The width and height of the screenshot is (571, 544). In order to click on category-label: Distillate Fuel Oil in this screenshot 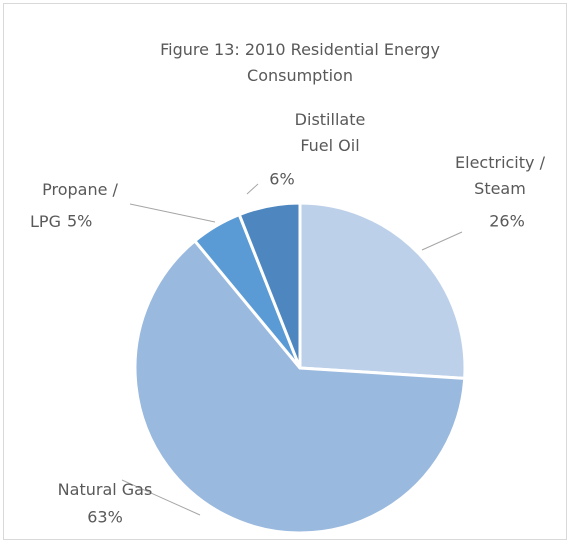, I will do `click(330, 132)`.